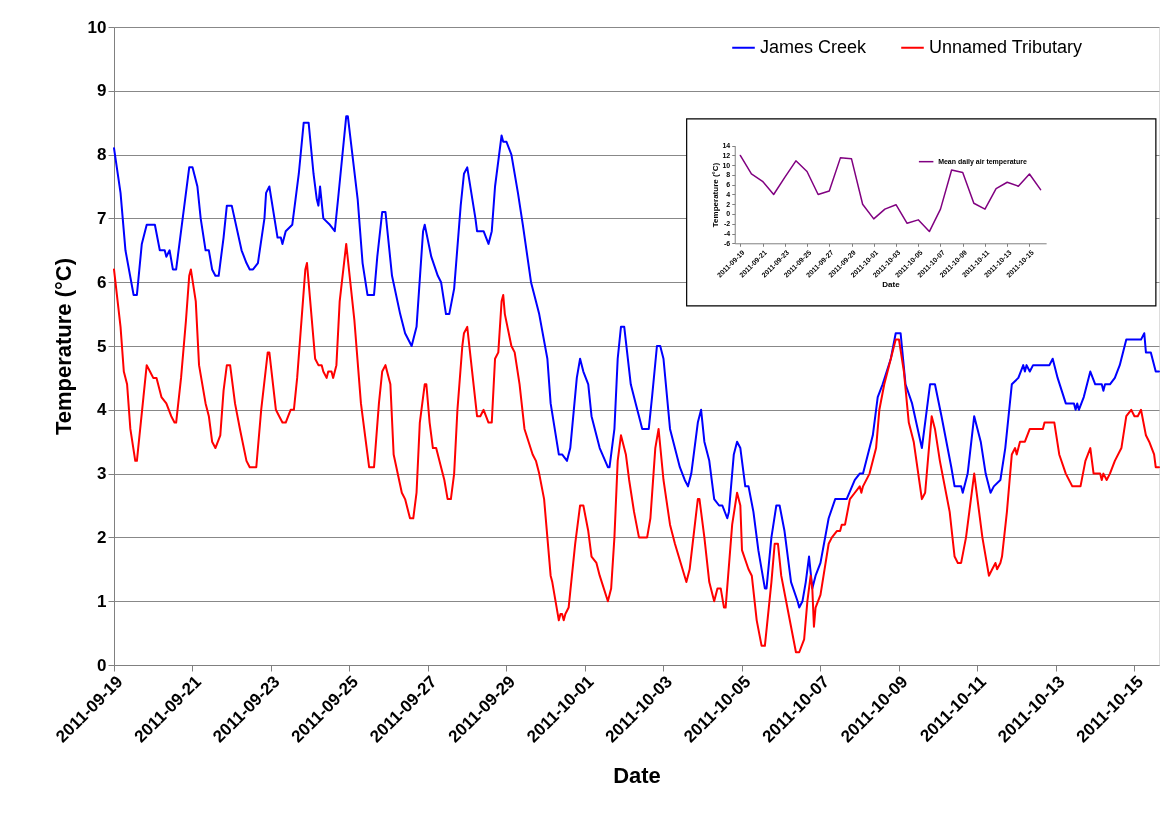 The height and width of the screenshot is (818, 1169). What do you see at coordinates (102, 155) in the screenshot?
I see `y-tick-label: 8` at bounding box center [102, 155].